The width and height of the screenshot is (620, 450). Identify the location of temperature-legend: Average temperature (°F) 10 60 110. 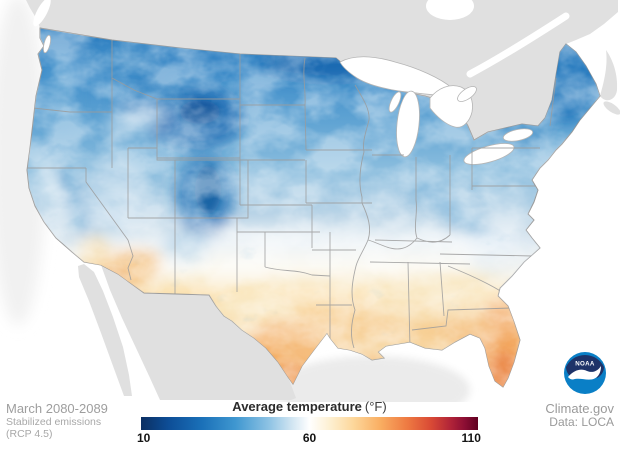
(309, 422).